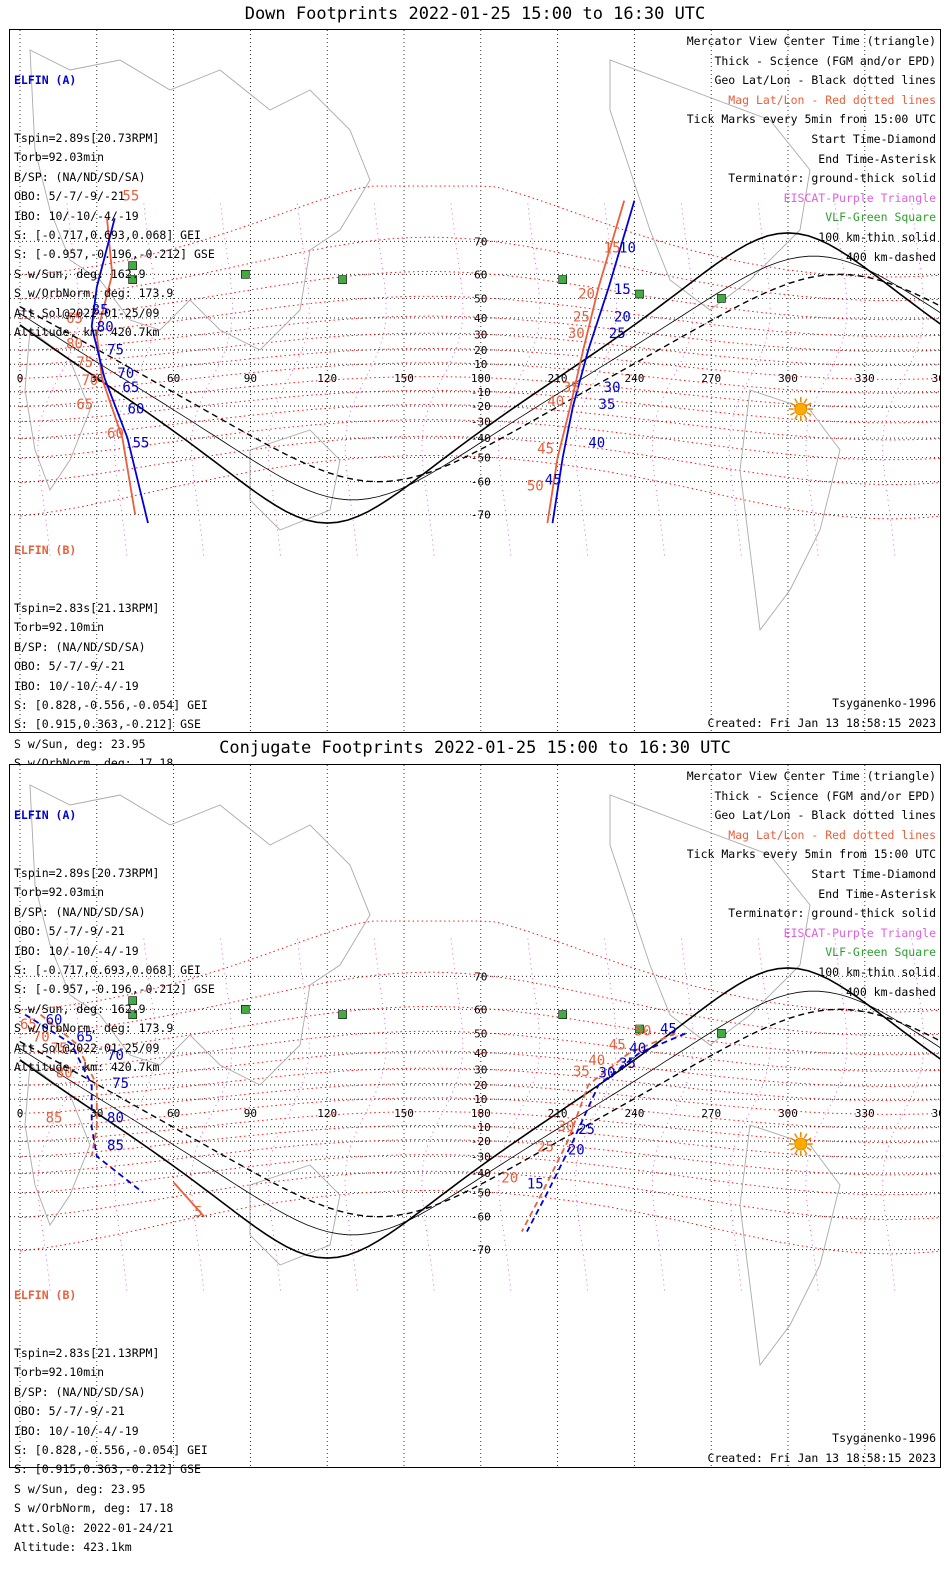 The width and height of the screenshot is (950, 1596). I want to click on legend-item: 100 km-thin solid, so click(877, 971).